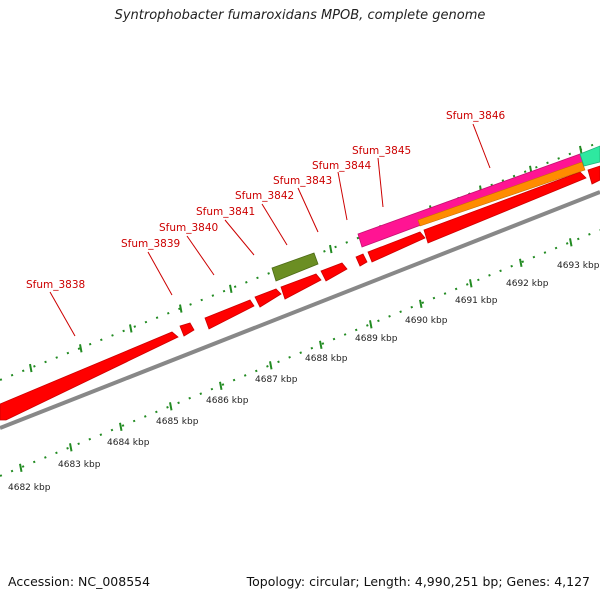  What do you see at coordinates (476, 301) in the screenshot?
I see `kbp-label: 4691 kbp` at bounding box center [476, 301].